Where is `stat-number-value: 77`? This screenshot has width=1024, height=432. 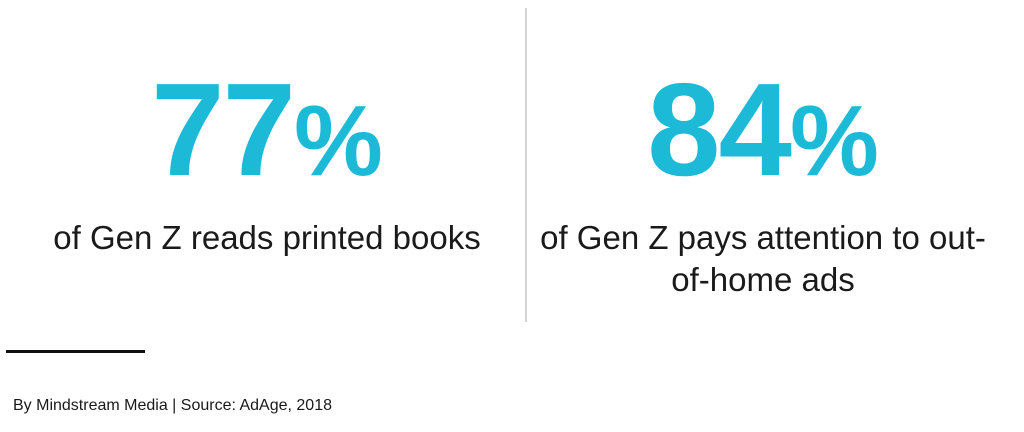 stat-number-value: 77 is located at coordinates (223, 129).